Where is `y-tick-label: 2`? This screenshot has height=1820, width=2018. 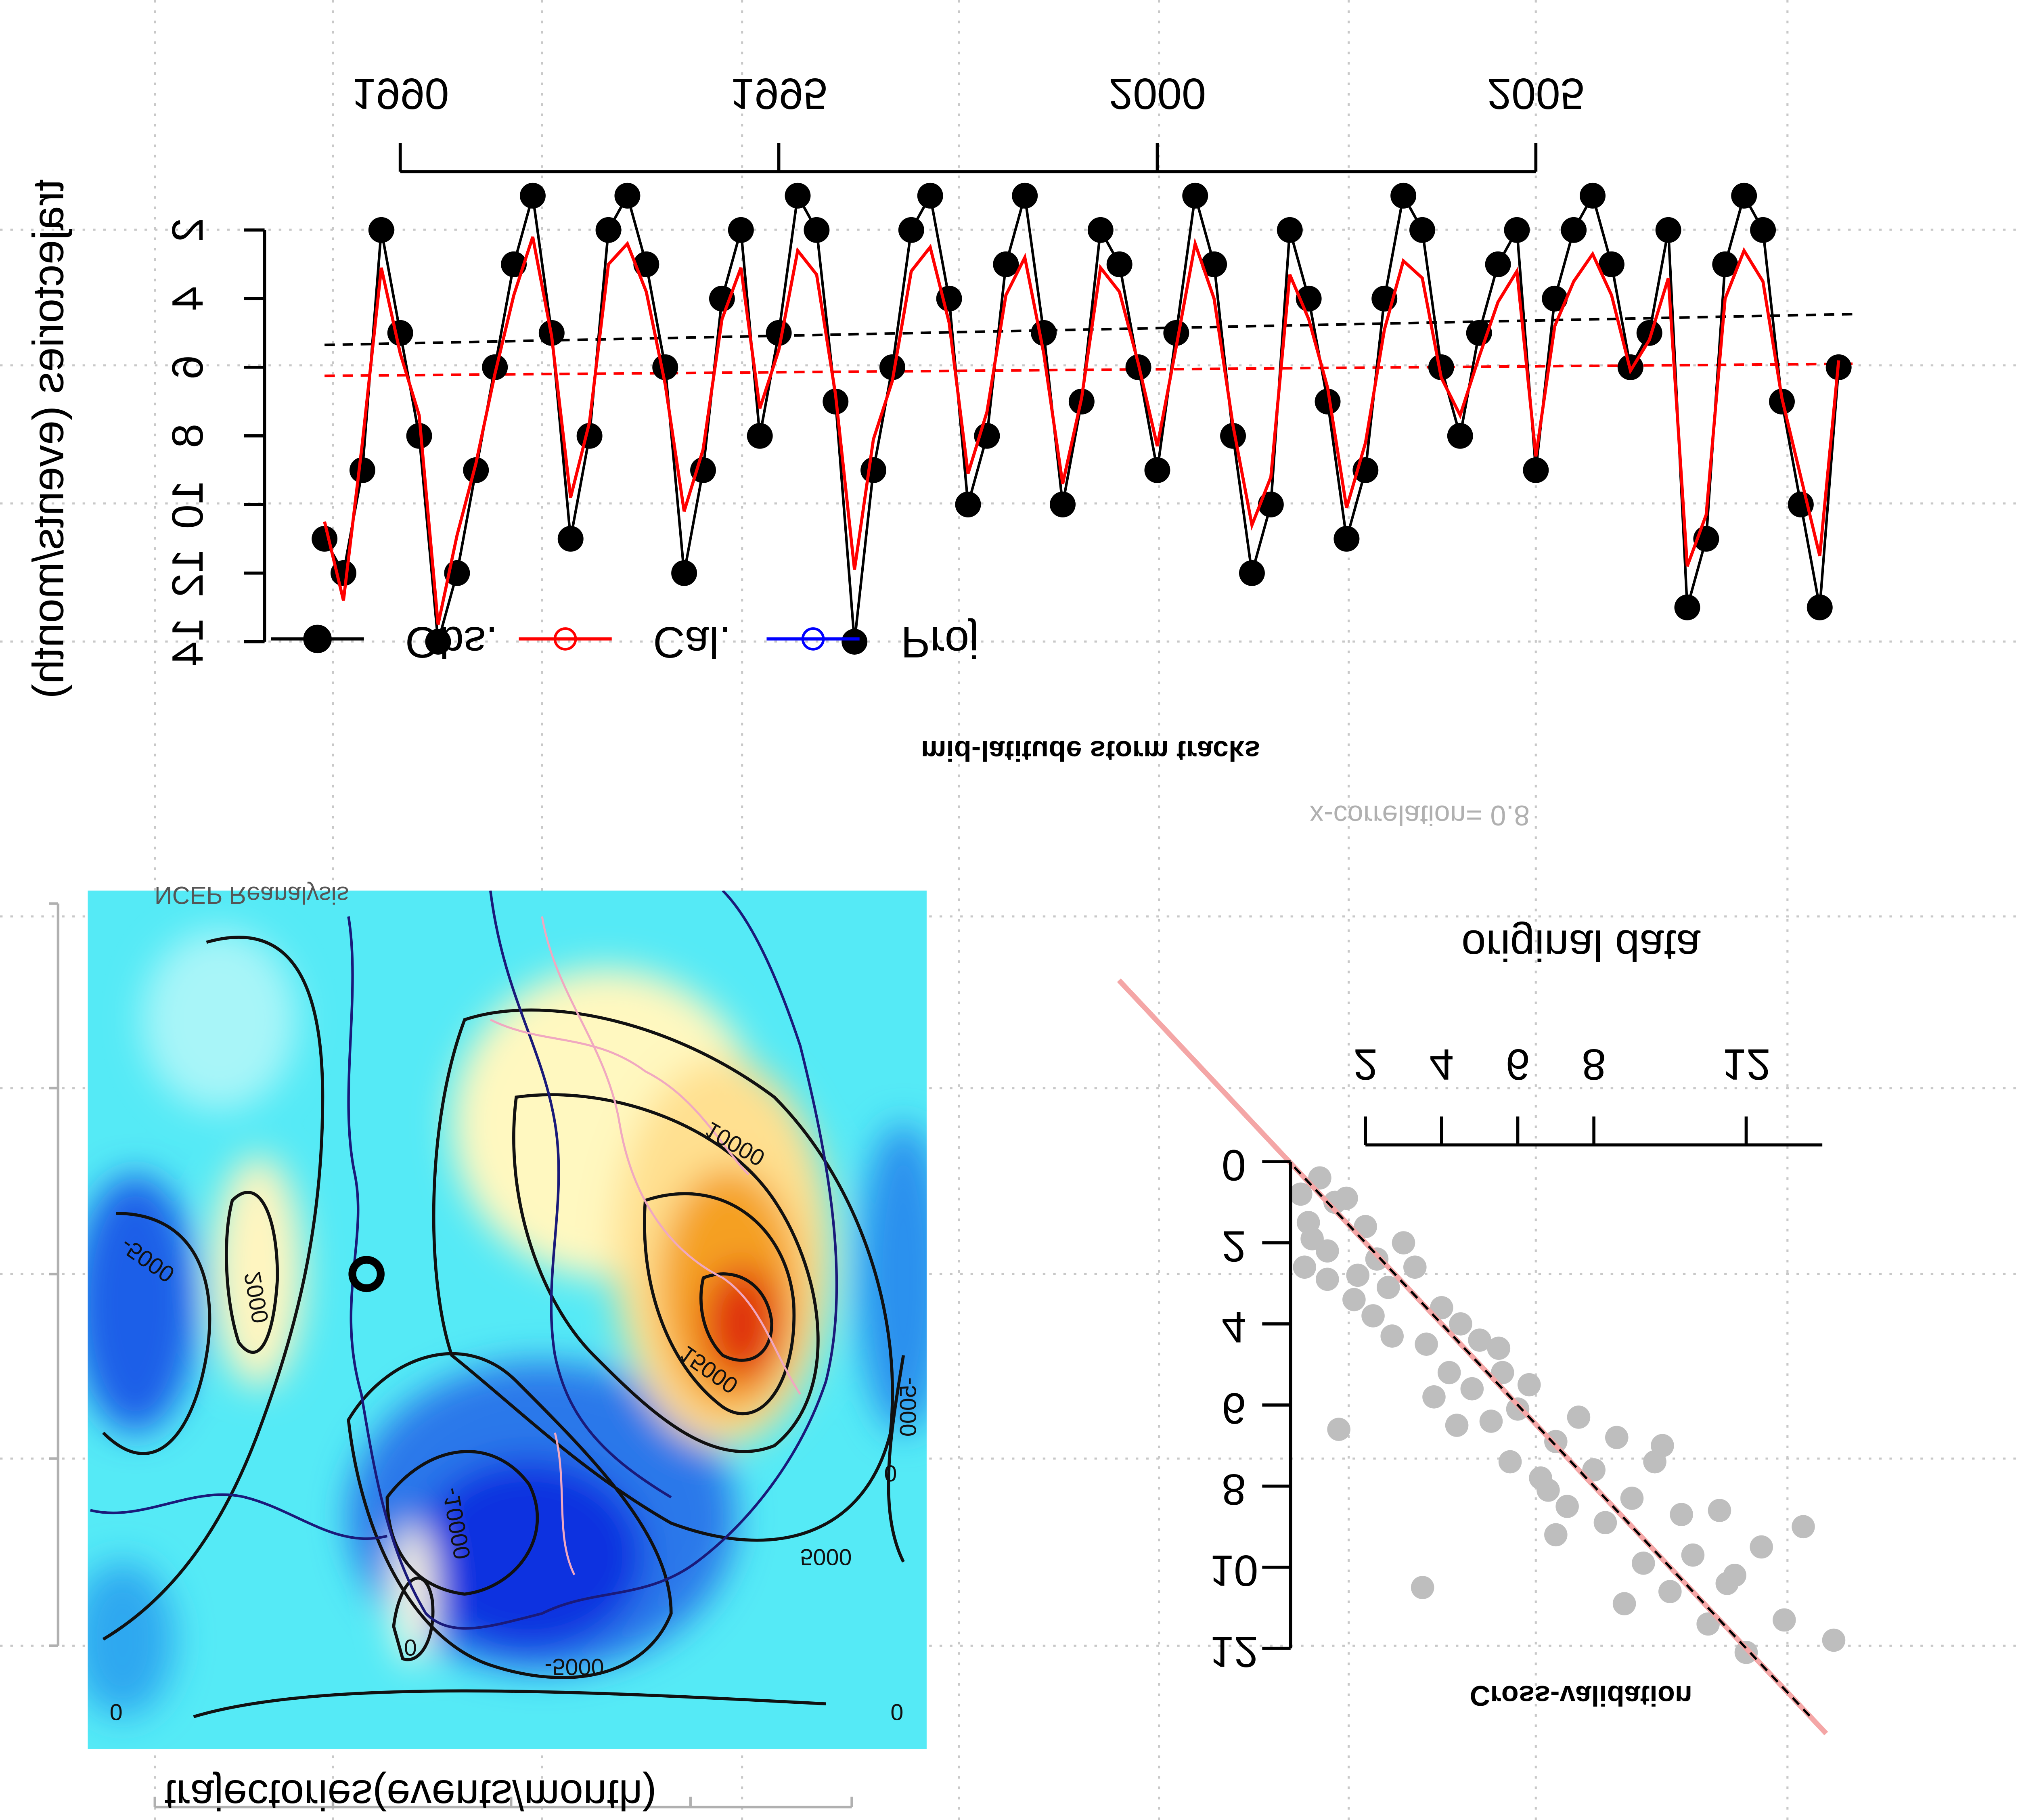 y-tick-label: 2 is located at coordinates (1234, 1245).